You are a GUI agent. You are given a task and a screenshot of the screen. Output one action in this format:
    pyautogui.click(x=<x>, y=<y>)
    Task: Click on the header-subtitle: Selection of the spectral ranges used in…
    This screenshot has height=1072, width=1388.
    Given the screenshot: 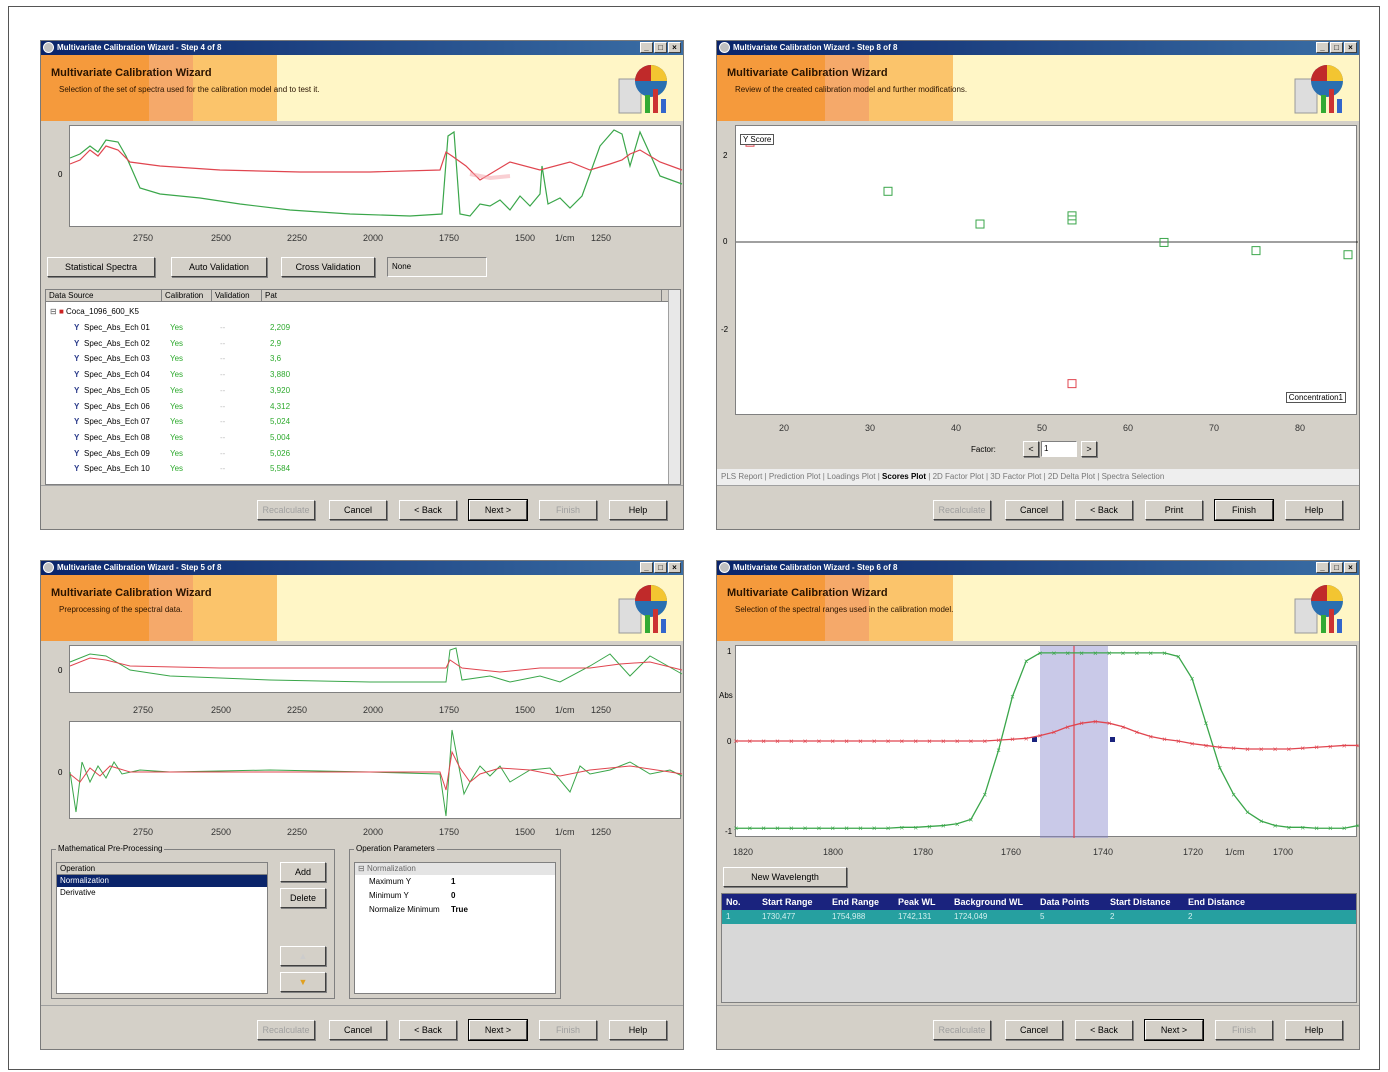 What is the action you would take?
    pyautogui.click(x=844, y=609)
    